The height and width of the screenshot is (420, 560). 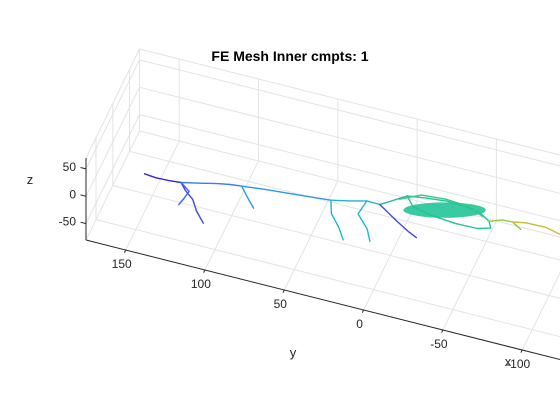 I want to click on y-tick-label: 50, so click(x=281, y=304).